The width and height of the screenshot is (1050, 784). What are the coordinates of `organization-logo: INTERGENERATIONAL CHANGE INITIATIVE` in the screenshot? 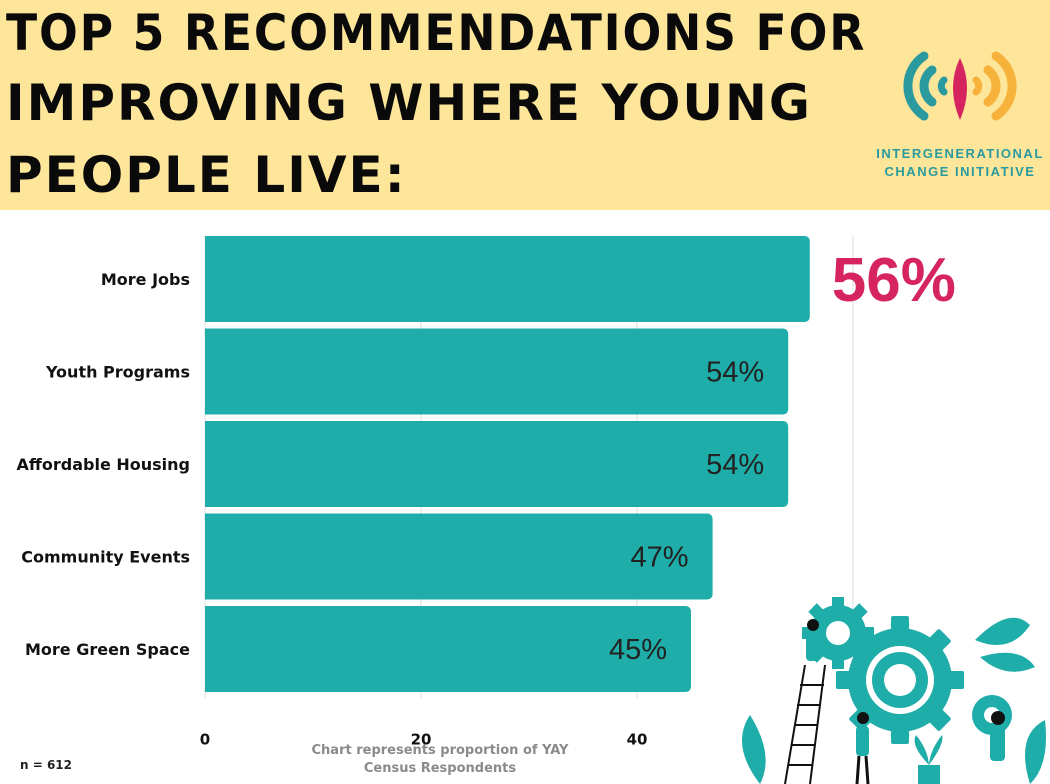 It's located at (960, 115).